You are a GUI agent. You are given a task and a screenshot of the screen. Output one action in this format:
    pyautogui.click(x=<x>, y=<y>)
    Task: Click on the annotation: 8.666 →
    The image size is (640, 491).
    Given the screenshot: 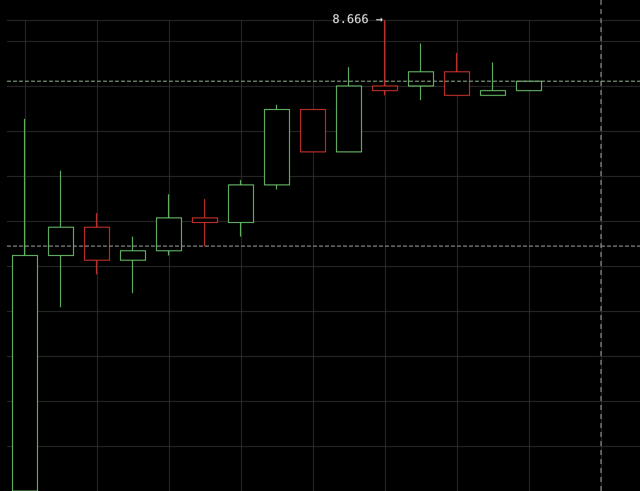 What is the action you would take?
    pyautogui.click(x=358, y=19)
    